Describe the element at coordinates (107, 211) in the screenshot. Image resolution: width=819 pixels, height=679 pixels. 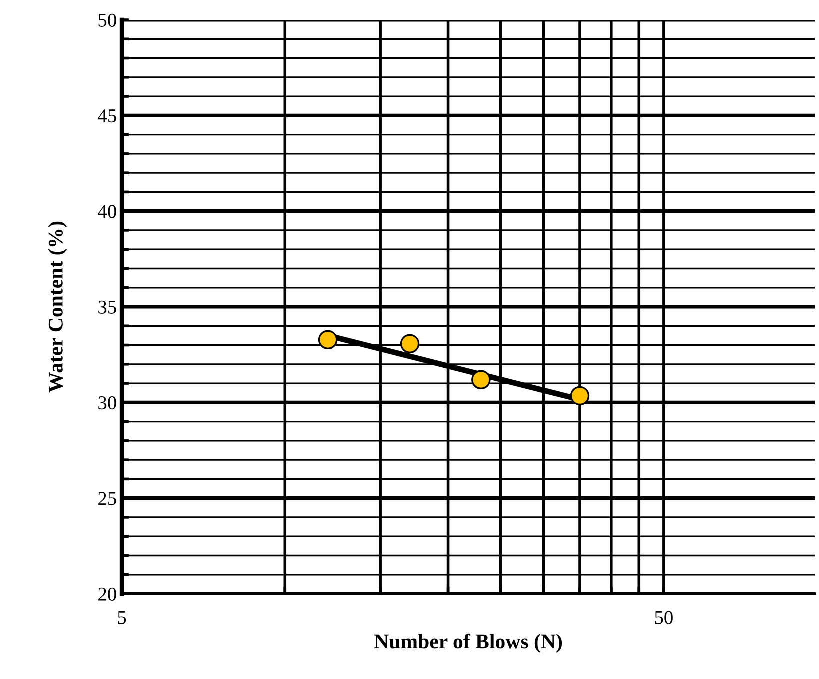
I see `y-tick-label: 40` at that location.